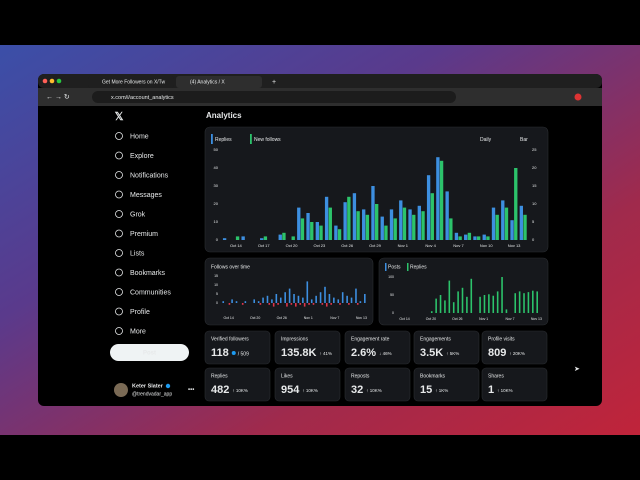 Image resolution: width=640 pixels, height=480 pixels. I want to click on zoom-button, so click(59, 81).